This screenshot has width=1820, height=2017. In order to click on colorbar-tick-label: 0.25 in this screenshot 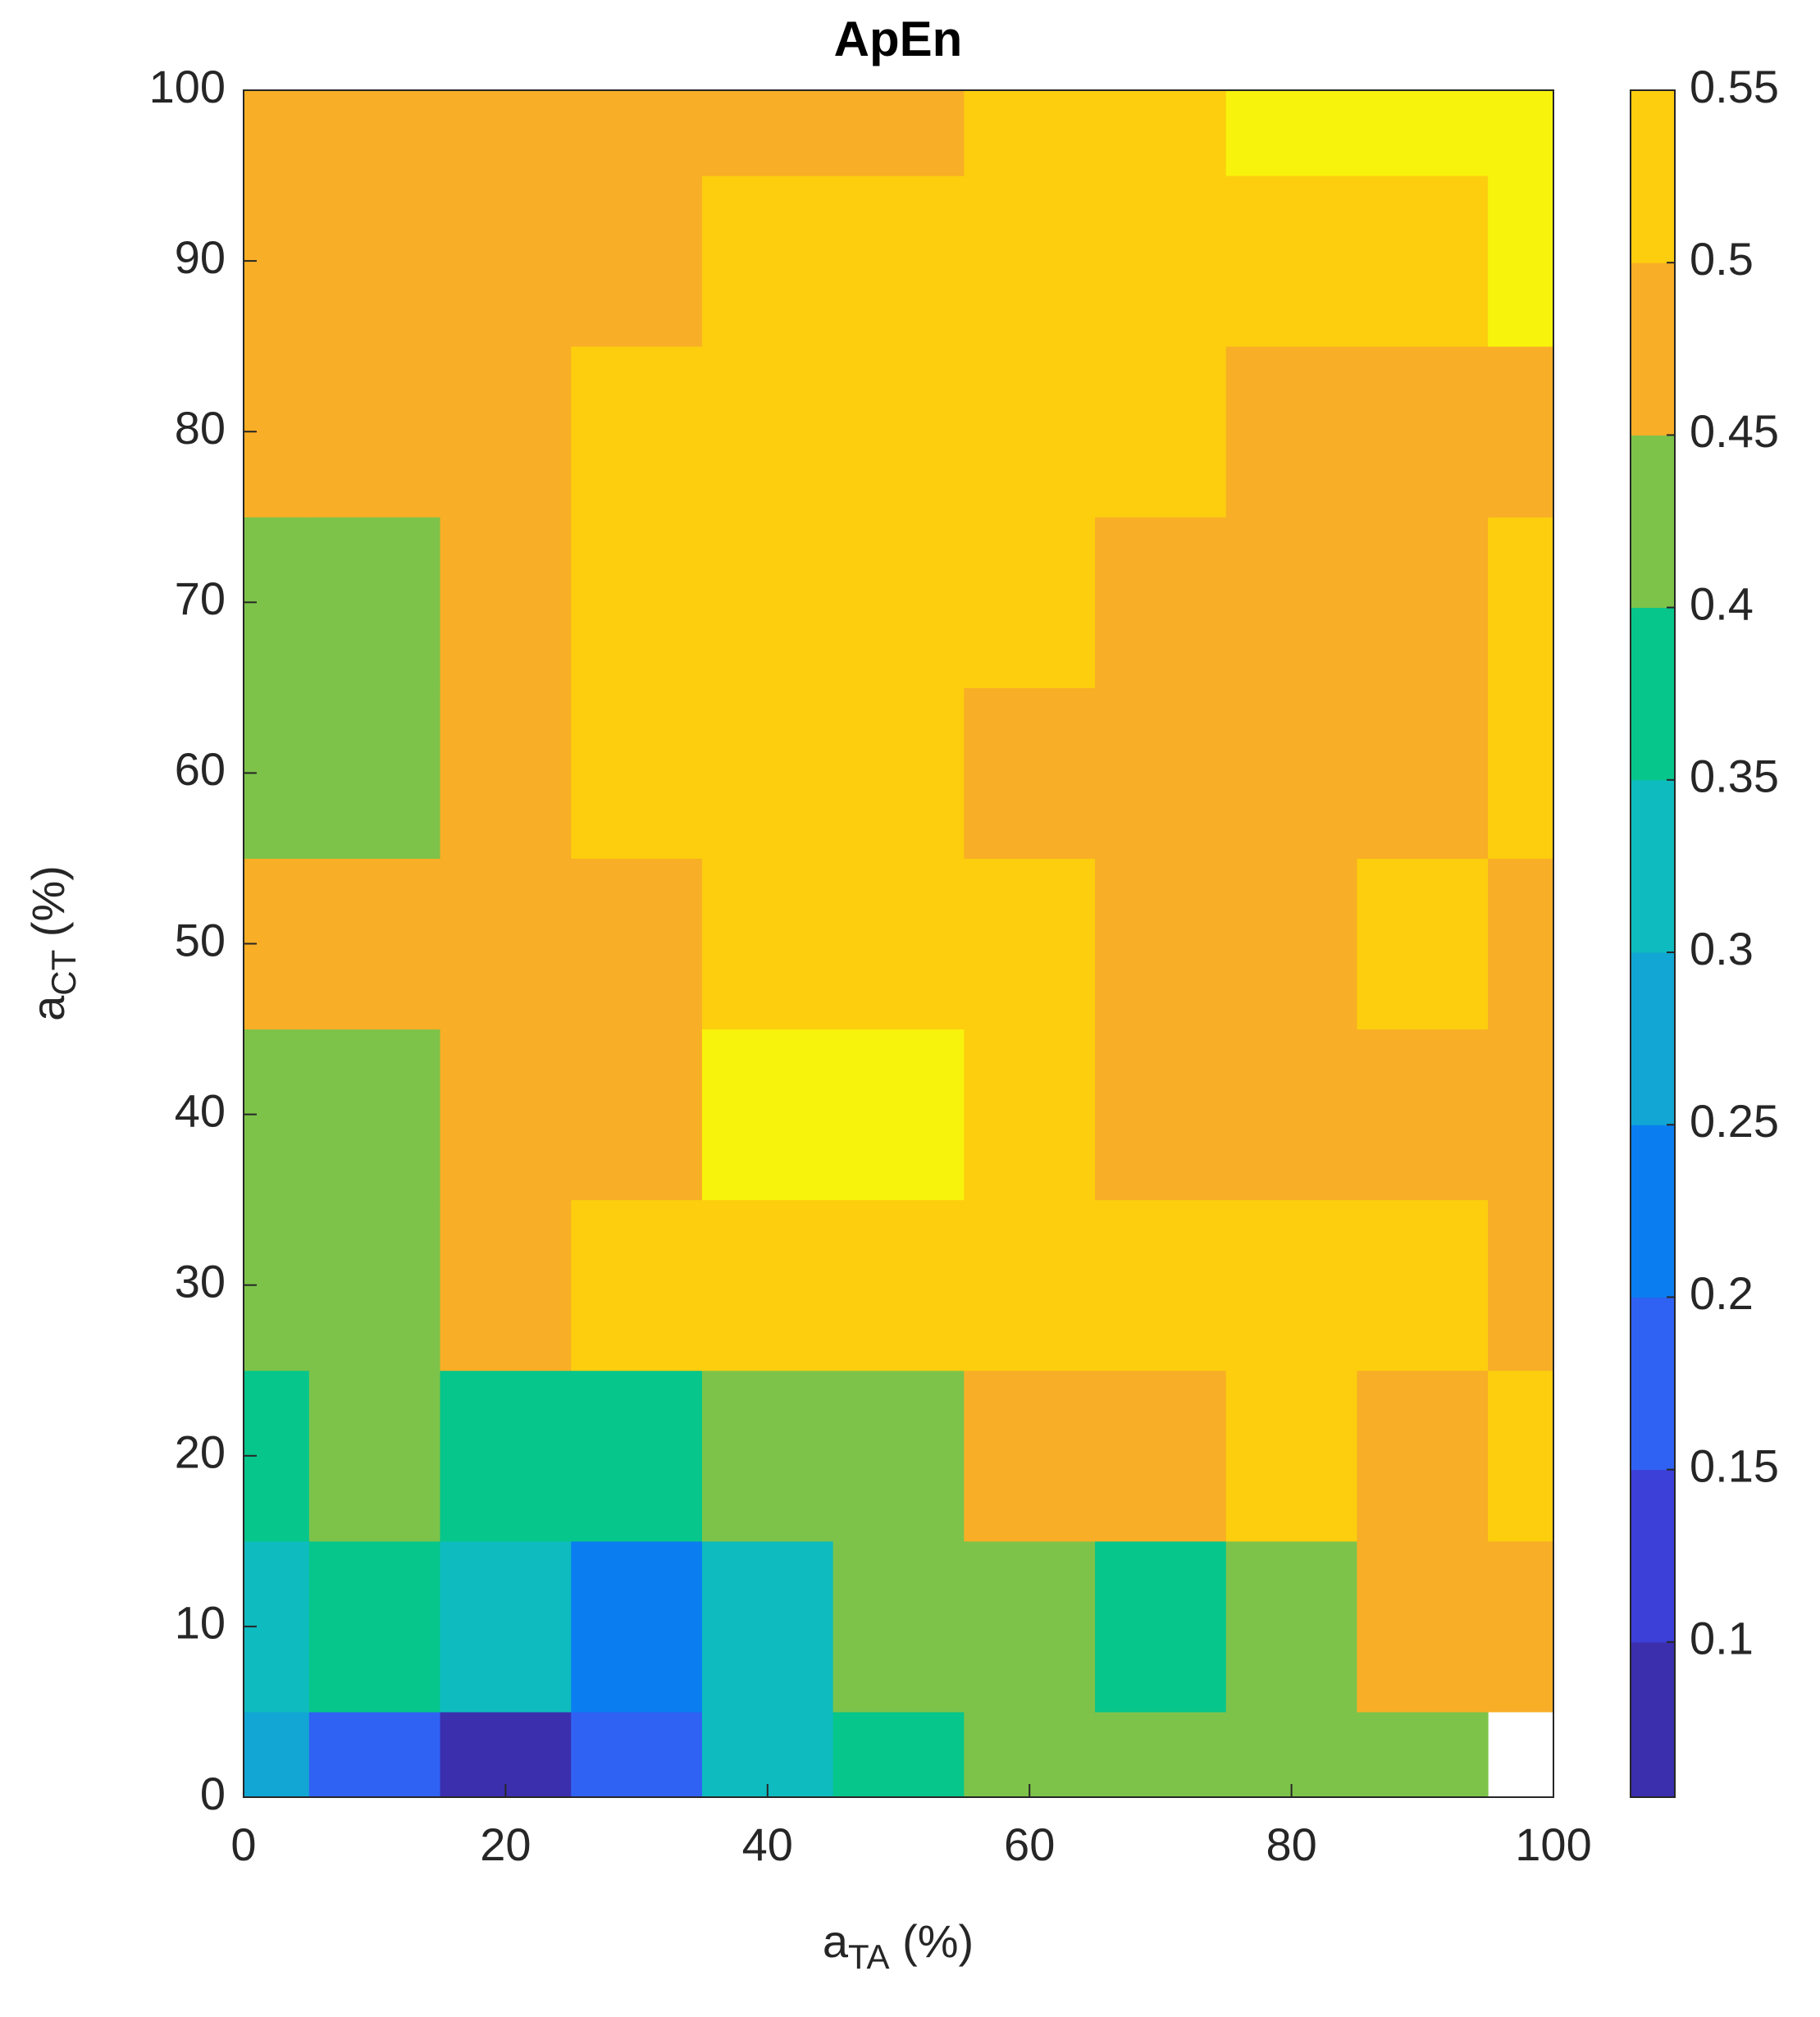, I will do `click(1735, 1121)`.